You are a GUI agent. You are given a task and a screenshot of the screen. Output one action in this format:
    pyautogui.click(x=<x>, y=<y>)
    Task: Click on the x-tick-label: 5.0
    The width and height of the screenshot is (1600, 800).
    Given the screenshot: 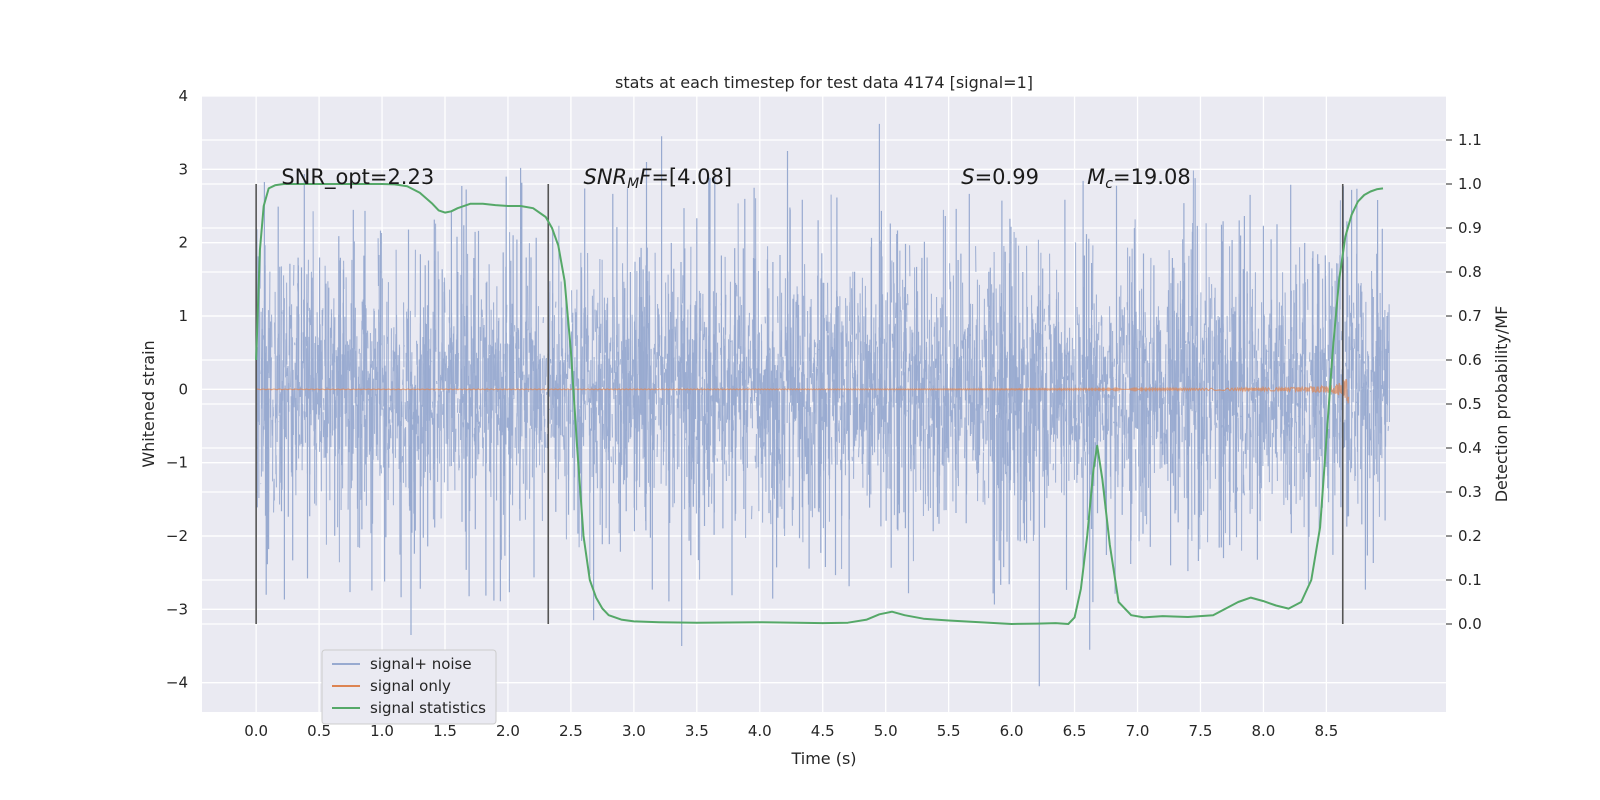 What is the action you would take?
    pyautogui.click(x=886, y=731)
    